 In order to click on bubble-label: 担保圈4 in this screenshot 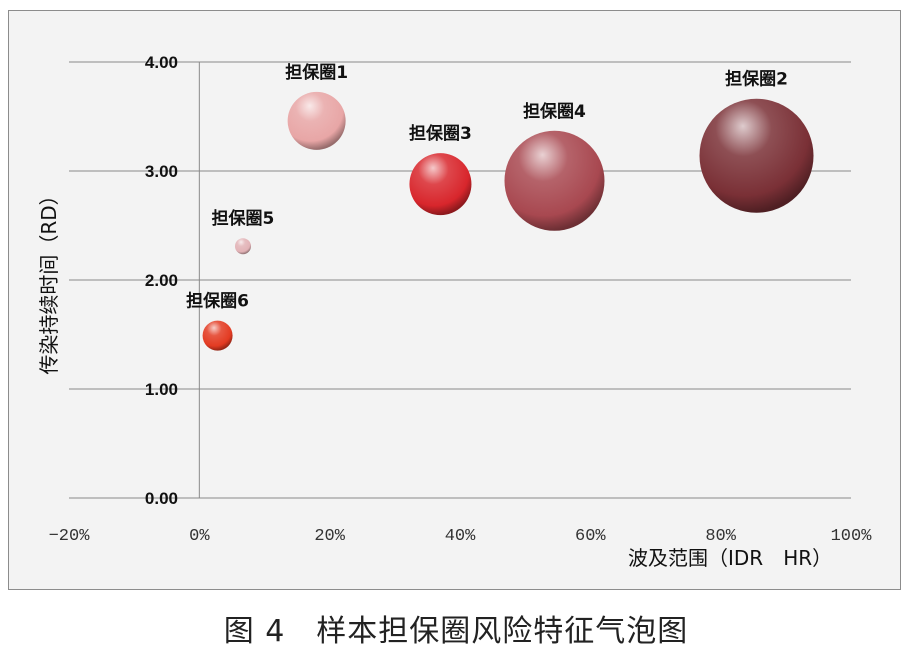, I will do `click(554, 111)`.